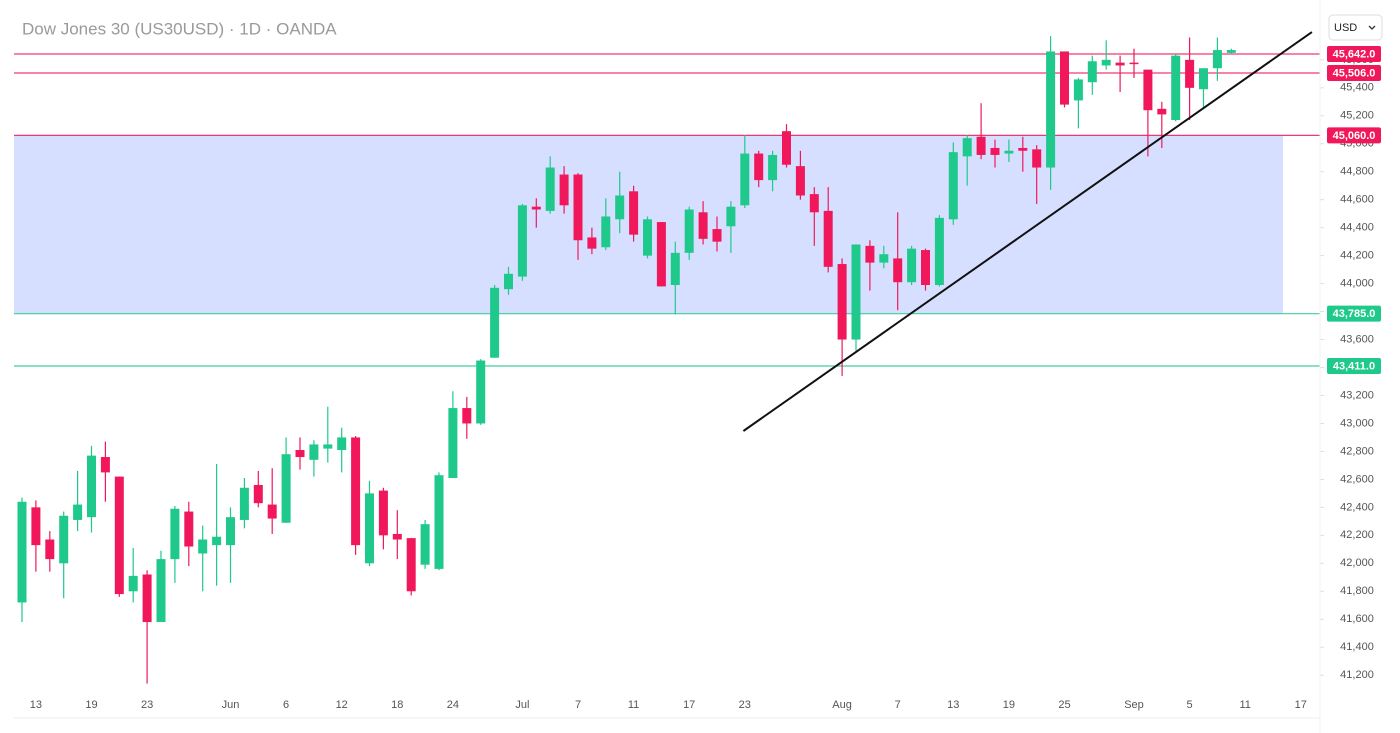 The image size is (1400, 733). I want to click on currency-label: USD, so click(1345, 28).